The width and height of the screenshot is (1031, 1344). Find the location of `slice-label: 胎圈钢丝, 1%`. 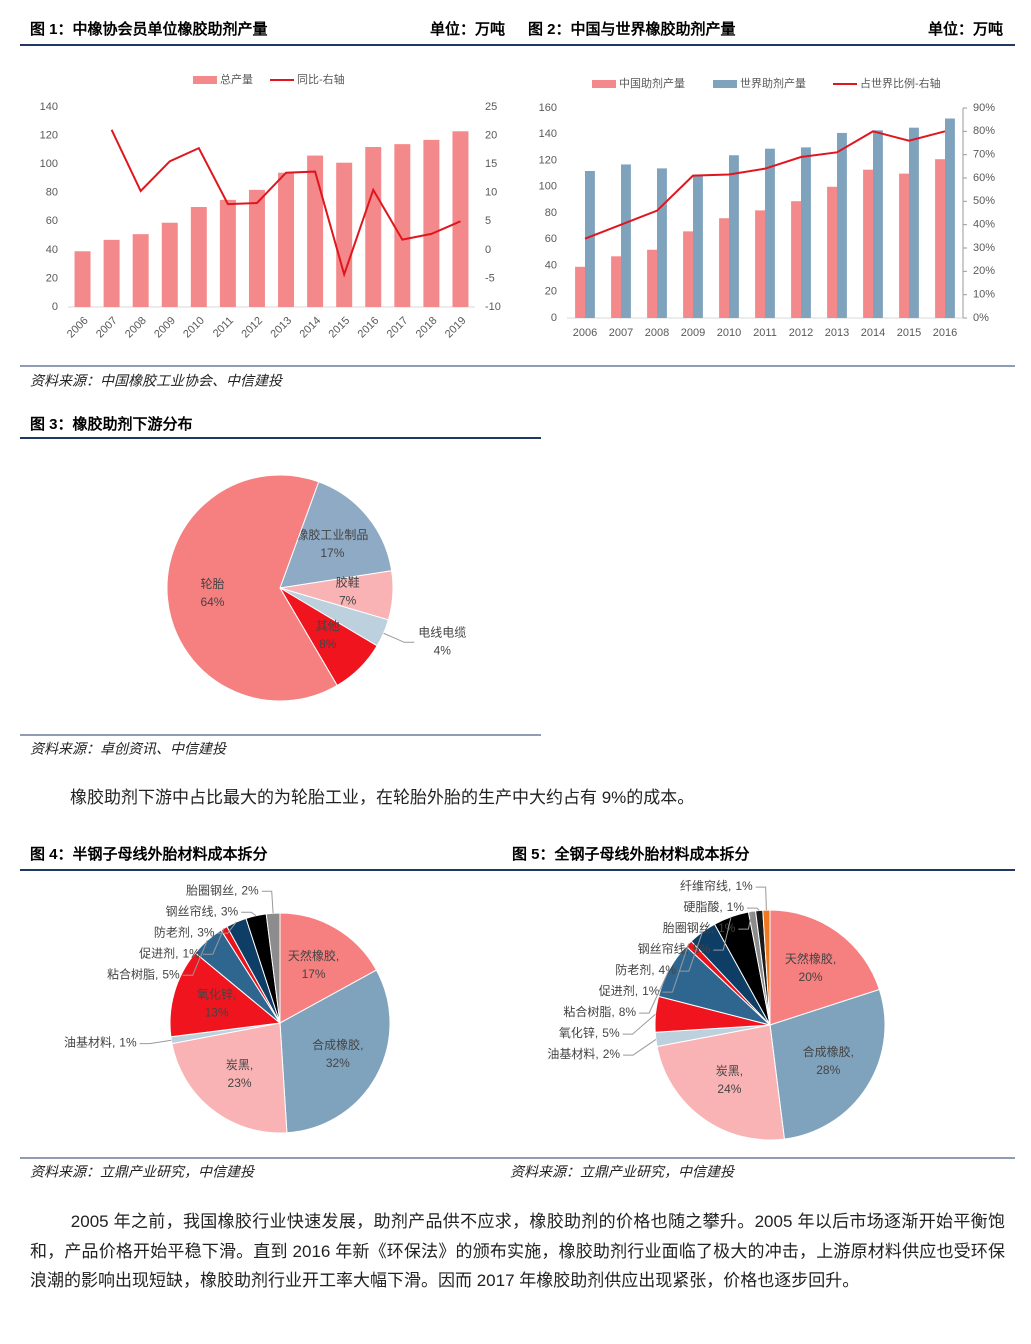

slice-label: 胎圈钢丝, 1% is located at coordinates (699, 928).